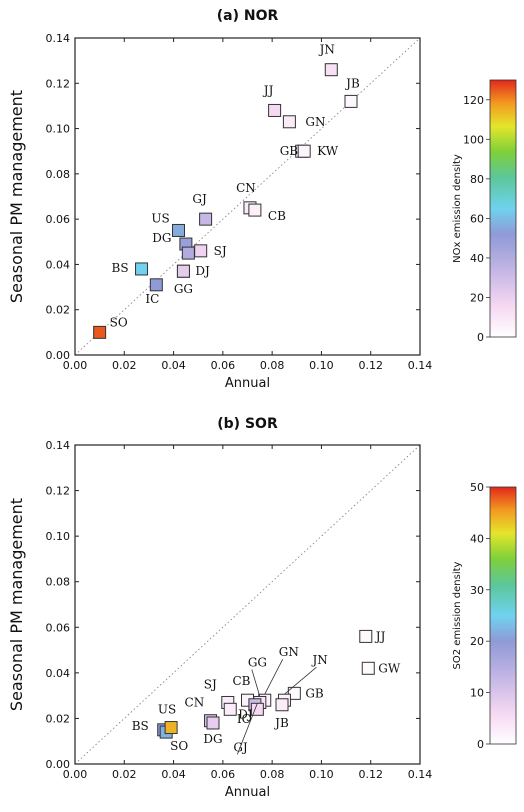 The width and height of the screenshot is (524, 812). Describe the element at coordinates (247, 383) in the screenshot. I see `x-axis-label: Annual` at that location.